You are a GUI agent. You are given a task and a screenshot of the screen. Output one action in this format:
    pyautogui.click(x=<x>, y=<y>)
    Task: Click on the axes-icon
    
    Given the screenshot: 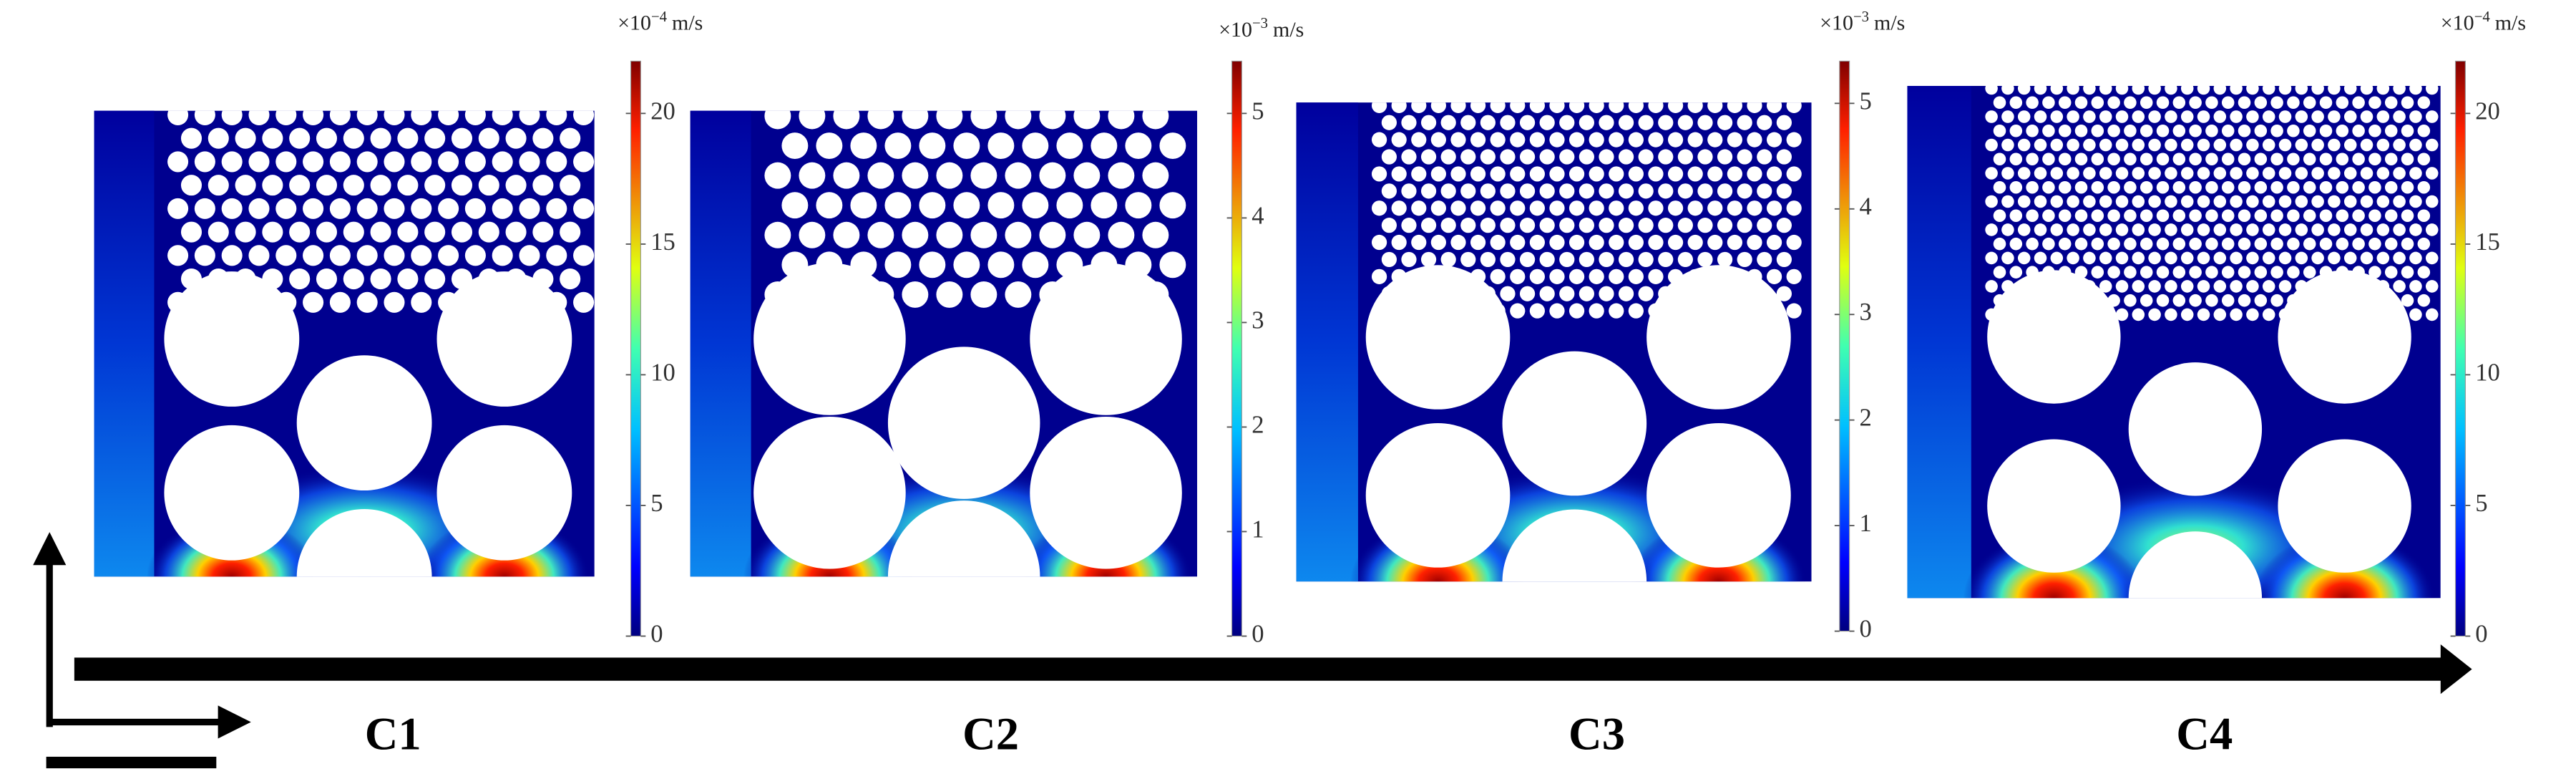 What is the action you would take?
    pyautogui.click(x=142, y=650)
    